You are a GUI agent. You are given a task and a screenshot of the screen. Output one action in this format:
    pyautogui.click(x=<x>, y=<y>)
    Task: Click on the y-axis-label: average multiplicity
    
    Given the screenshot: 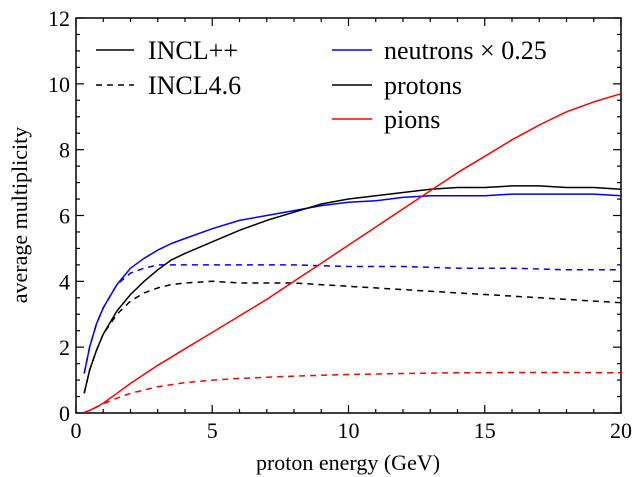 What is the action you would take?
    pyautogui.click(x=19, y=215)
    